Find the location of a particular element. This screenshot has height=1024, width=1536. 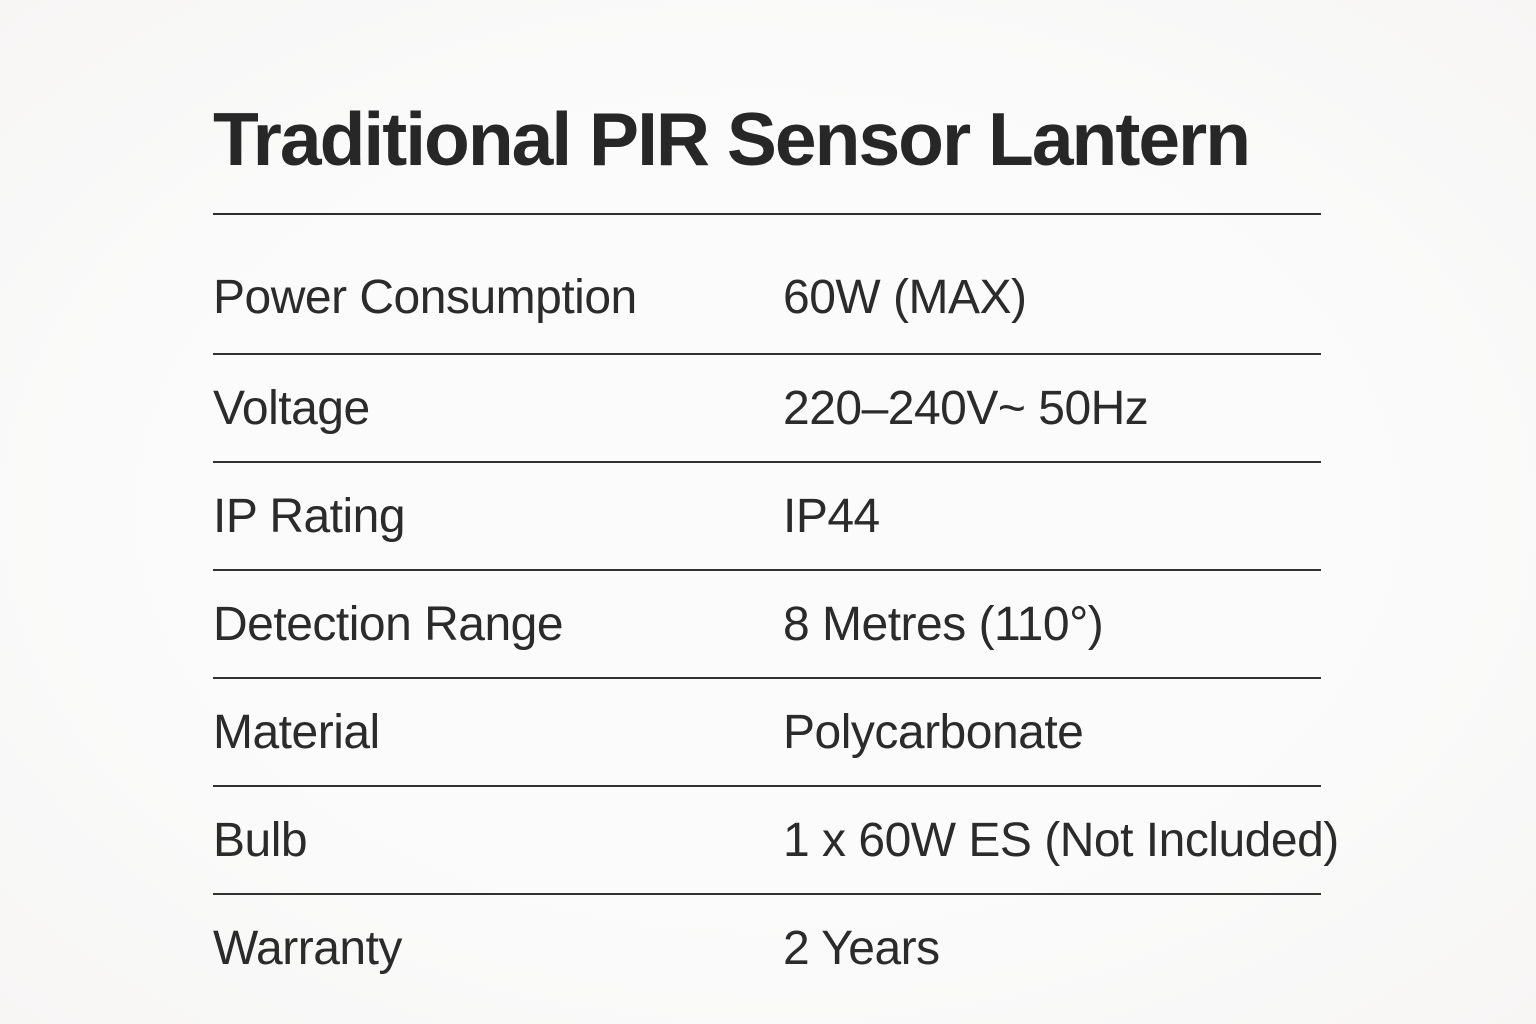

spec-label: Material is located at coordinates (296, 732).